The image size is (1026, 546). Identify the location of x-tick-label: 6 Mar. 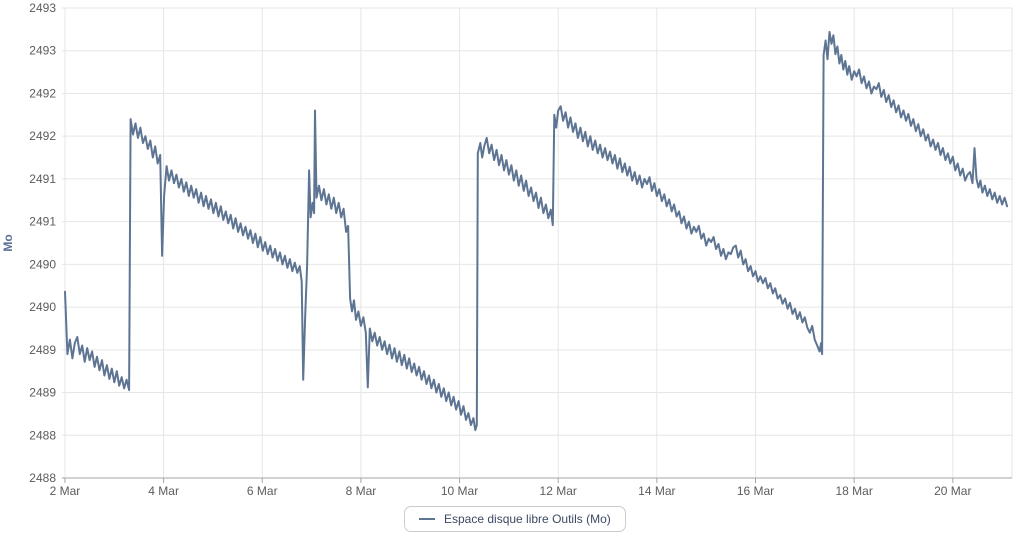
(262, 491).